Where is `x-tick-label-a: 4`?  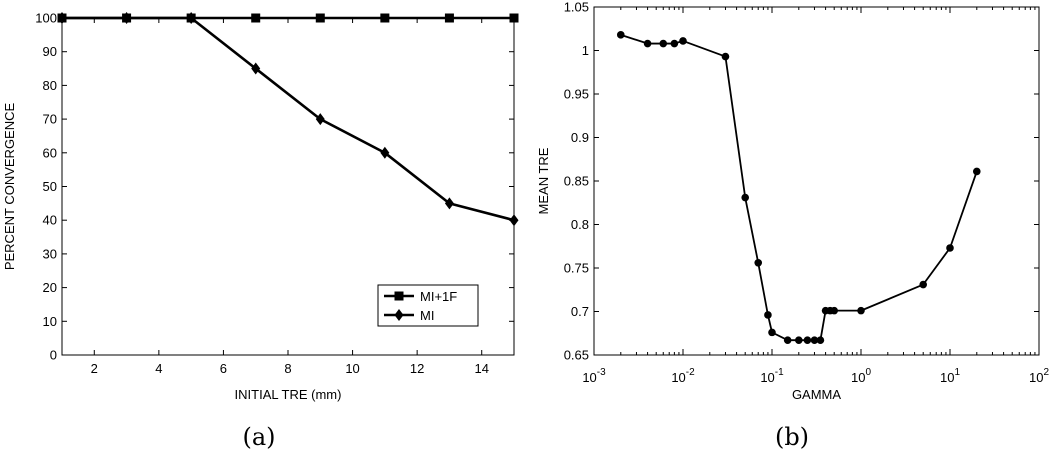
x-tick-label-a: 4 is located at coordinates (158, 368).